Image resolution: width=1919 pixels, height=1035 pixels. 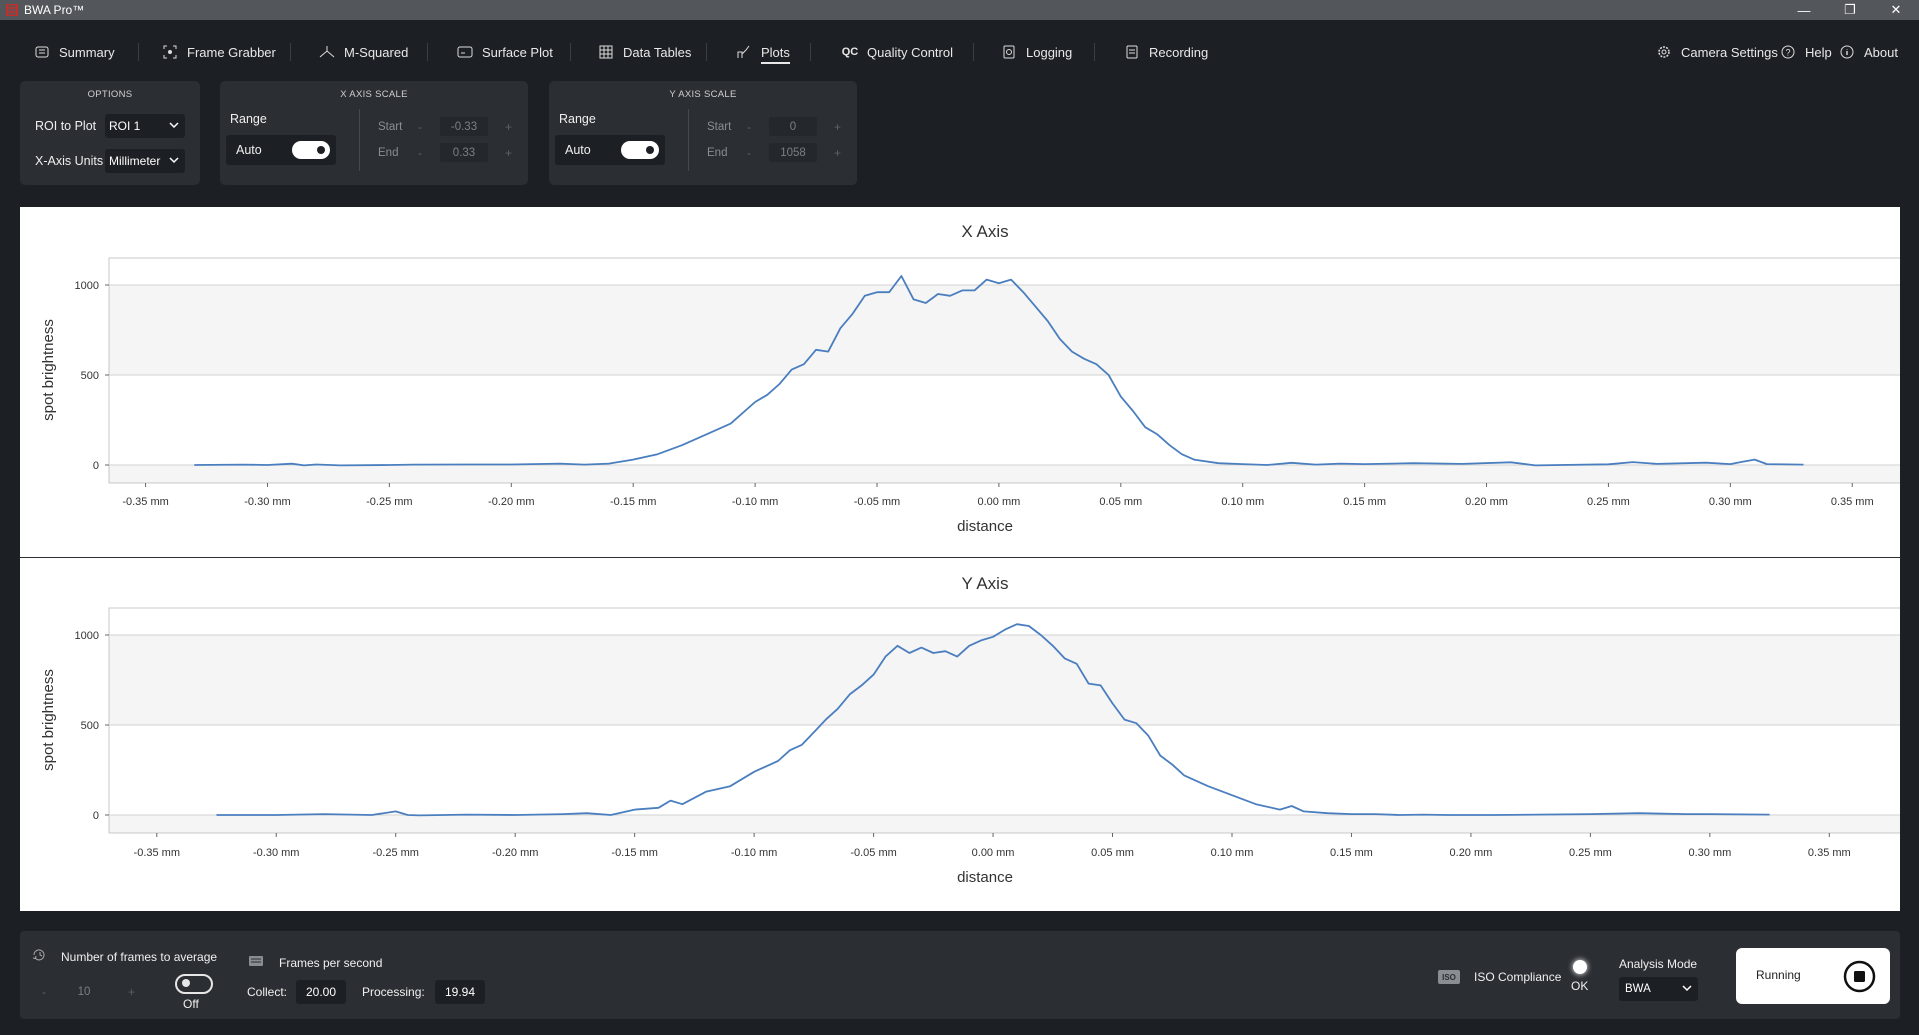 I want to click on y-start-input: 0, so click(x=793, y=126).